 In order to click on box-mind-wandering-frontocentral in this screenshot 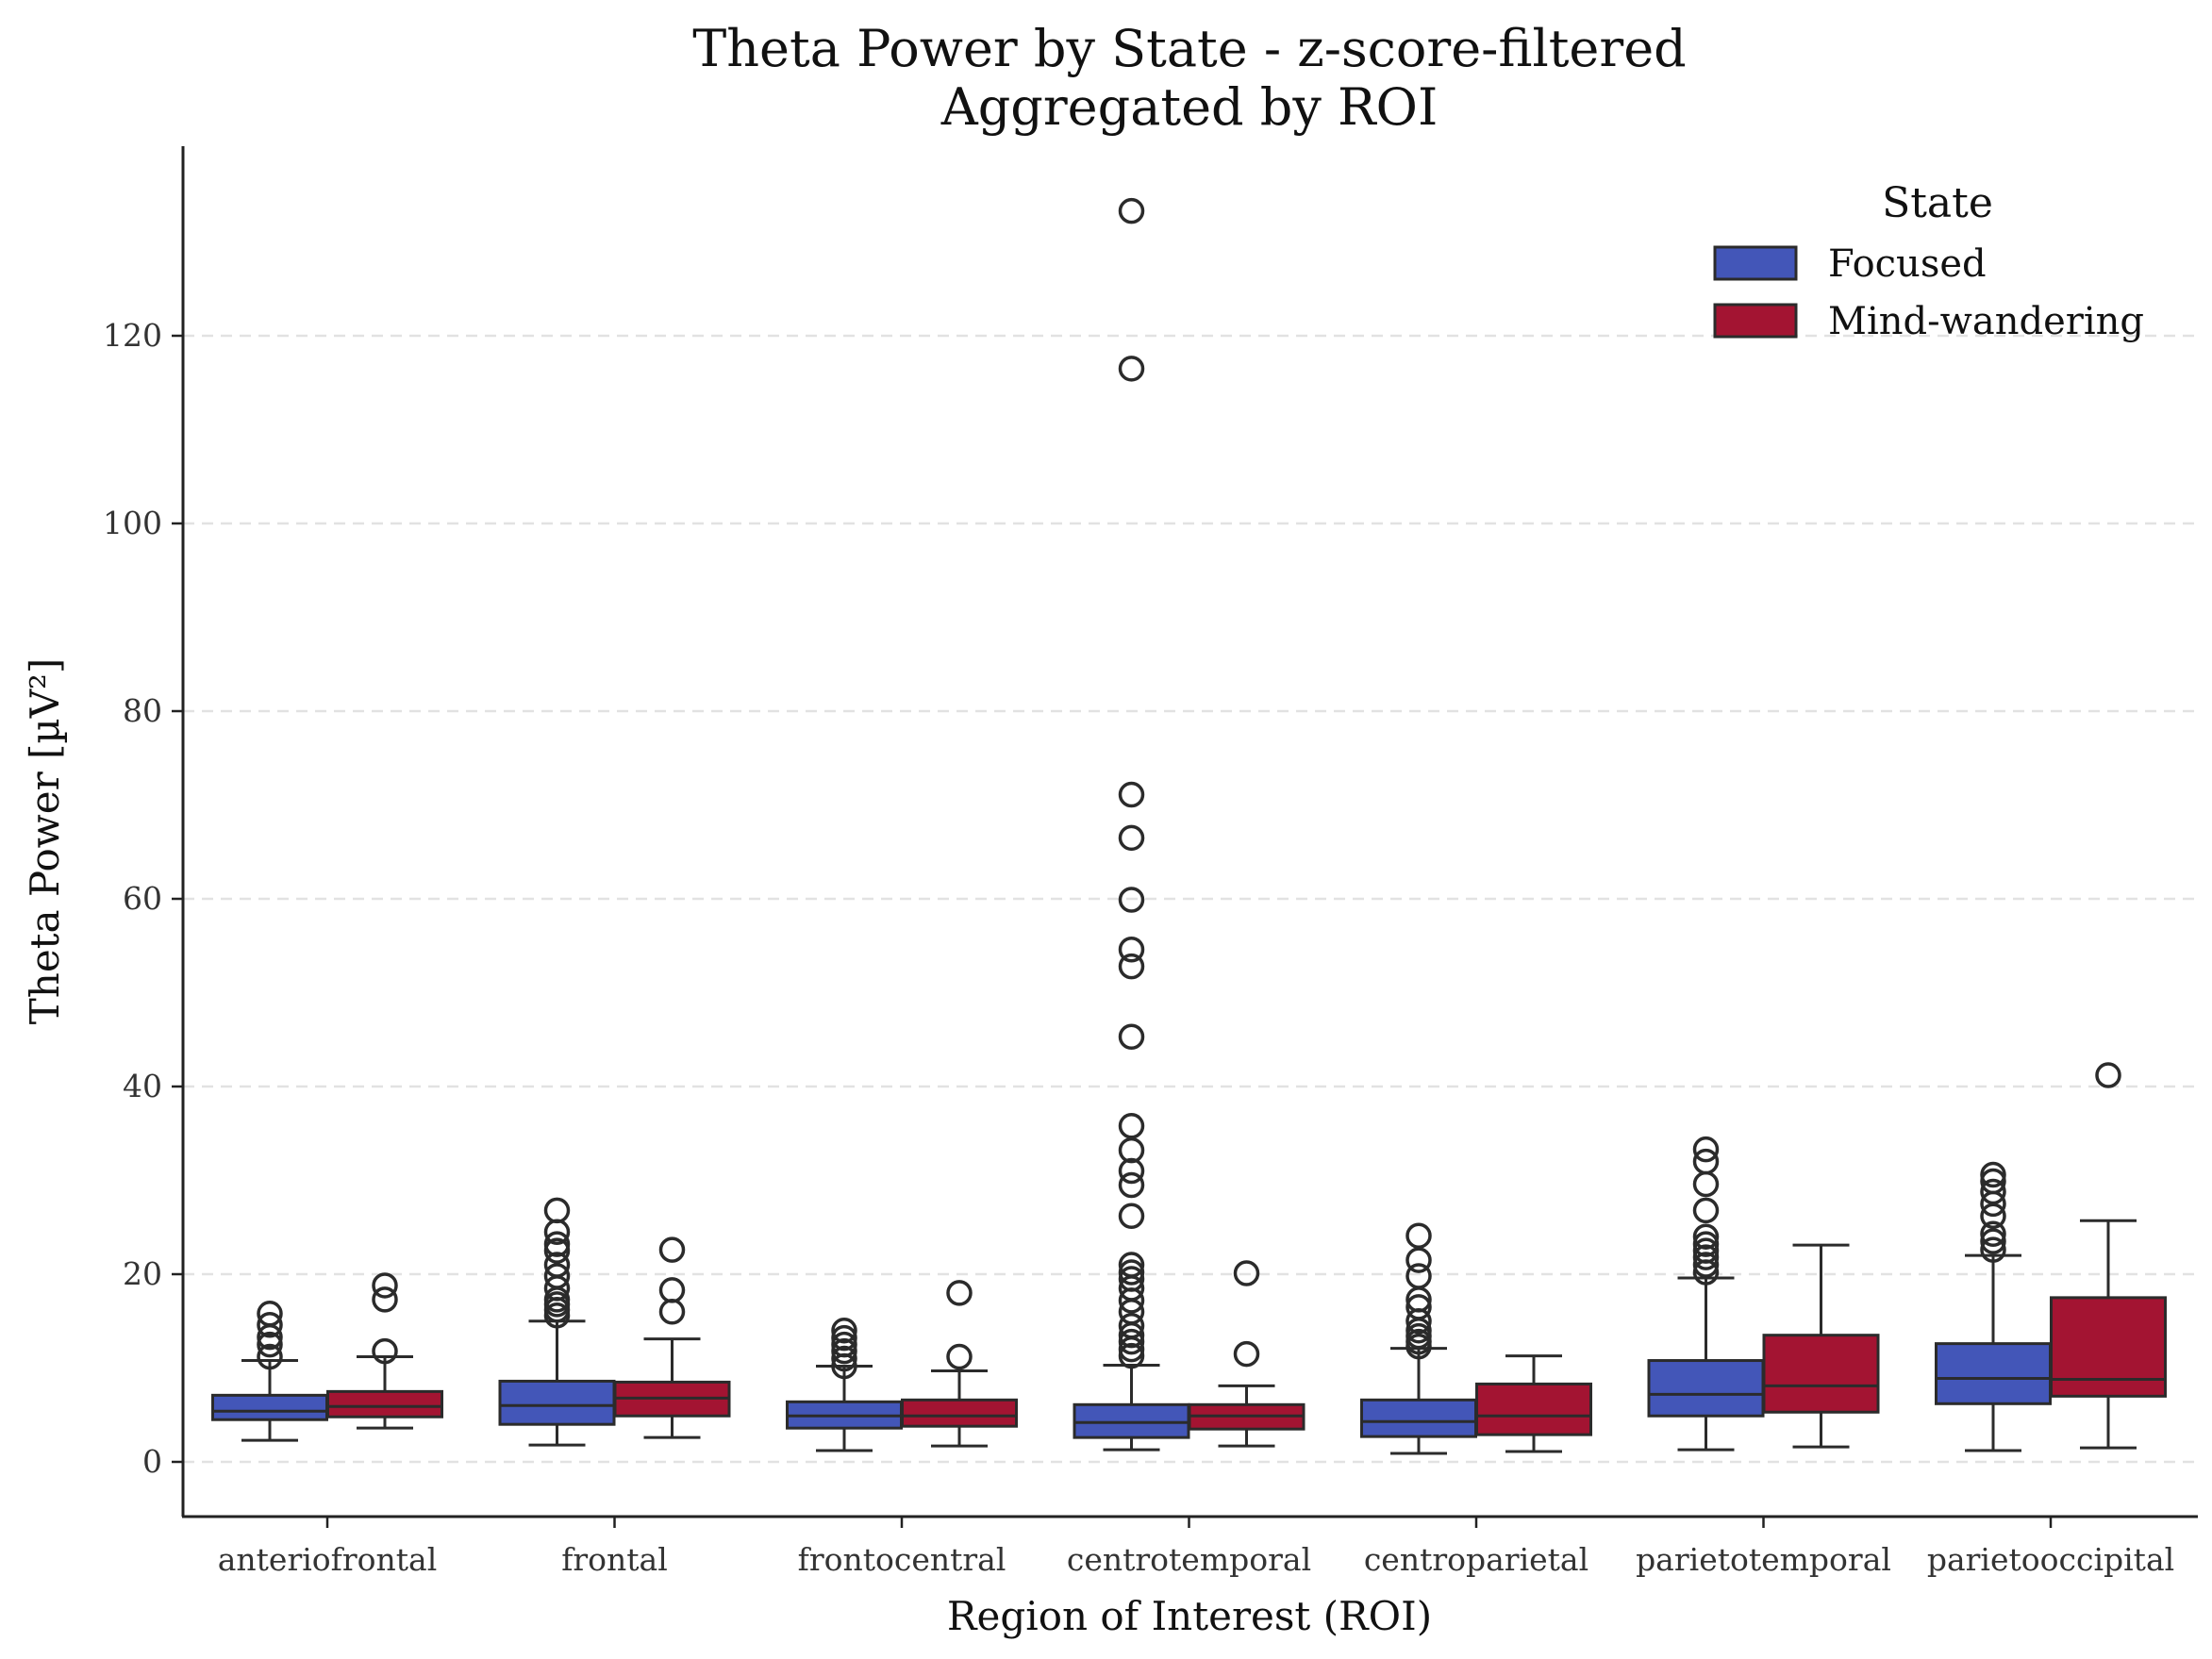, I will do `click(960, 1364)`.